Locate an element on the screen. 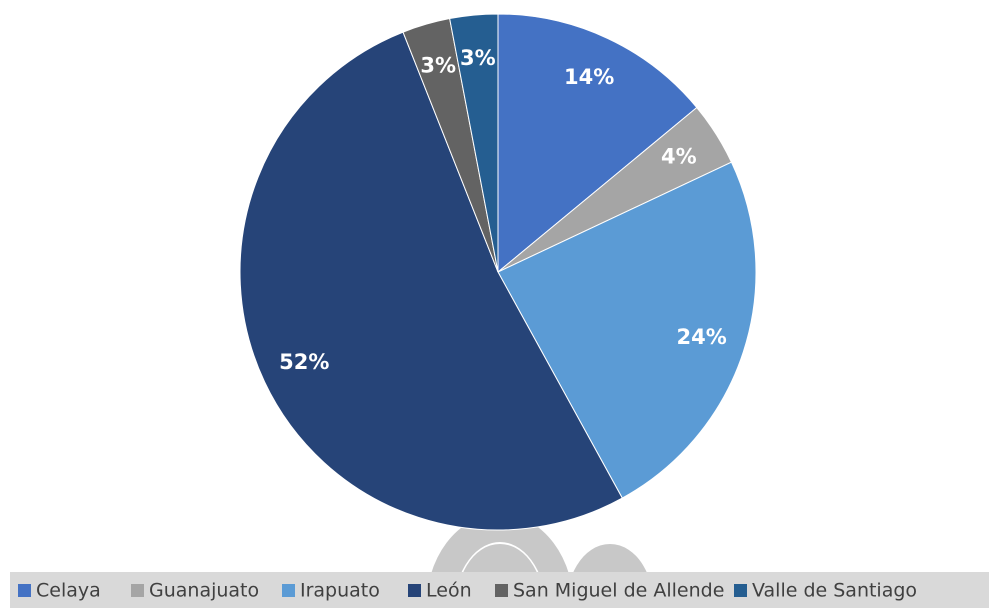 The height and width of the screenshot is (612, 989). data-label: 14% is located at coordinates (589, 77).